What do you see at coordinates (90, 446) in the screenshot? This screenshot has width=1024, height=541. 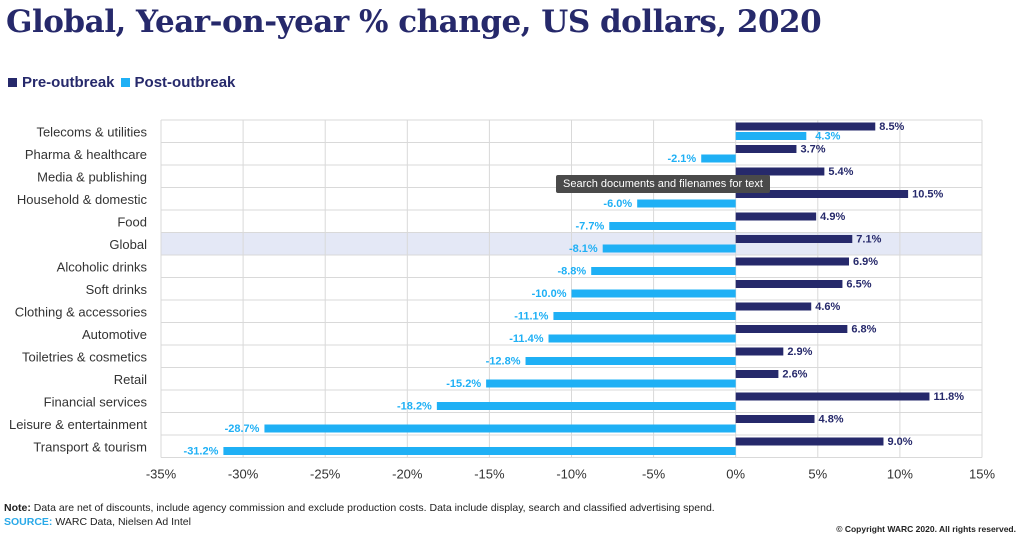 I see `category-label: Transport & tourism` at bounding box center [90, 446].